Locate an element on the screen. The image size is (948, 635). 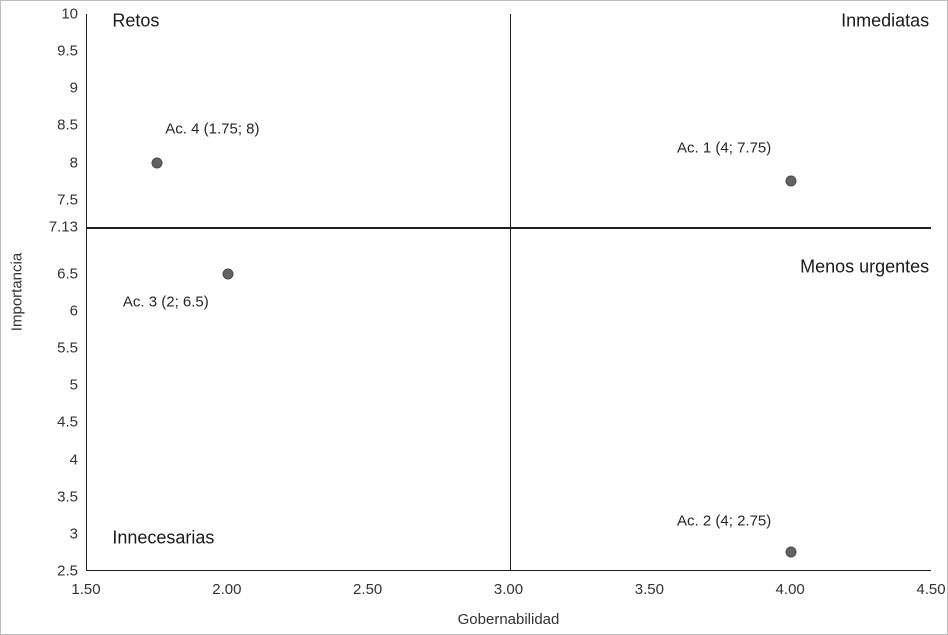
data-point-label: Ac. 1 (4; 7.75) is located at coordinates (724, 148).